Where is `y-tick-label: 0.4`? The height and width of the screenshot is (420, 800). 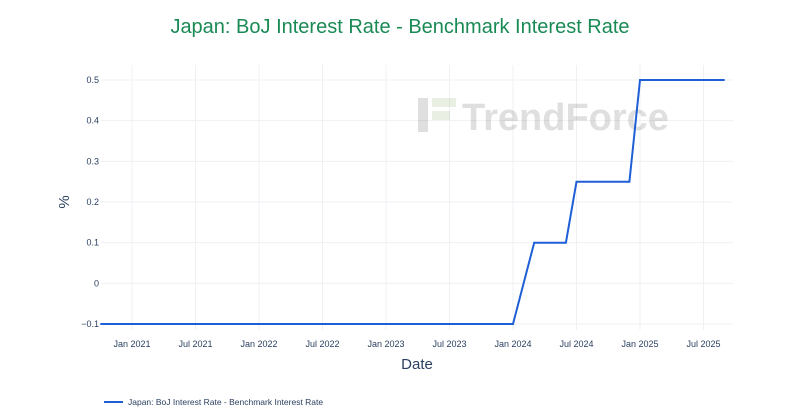 y-tick-label: 0.4 is located at coordinates (92, 121).